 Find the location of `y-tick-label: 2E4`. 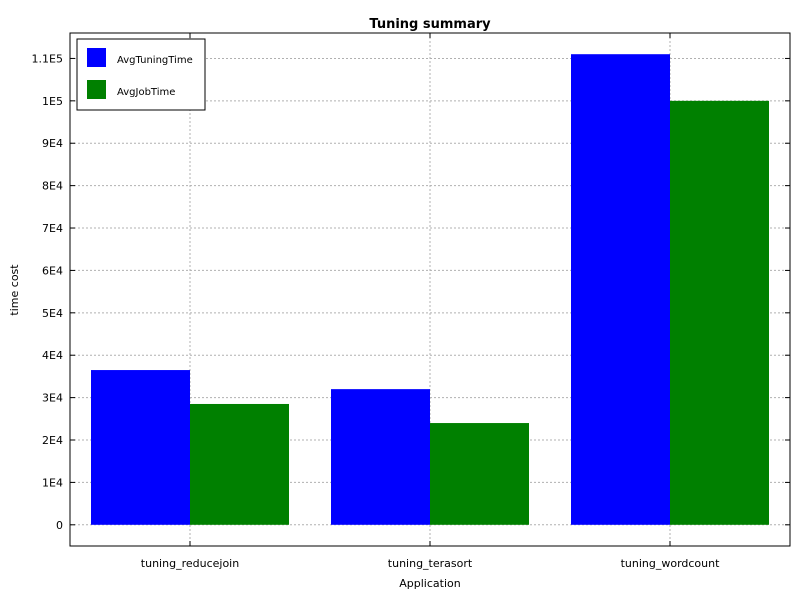

y-tick-label: 2E4 is located at coordinates (52, 440).